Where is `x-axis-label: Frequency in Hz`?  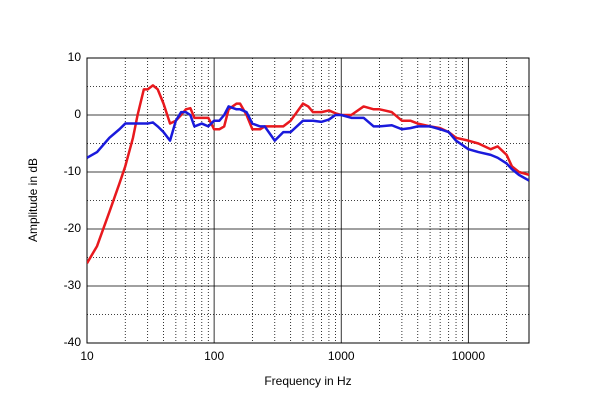
x-axis-label: Frequency in Hz is located at coordinates (307, 381).